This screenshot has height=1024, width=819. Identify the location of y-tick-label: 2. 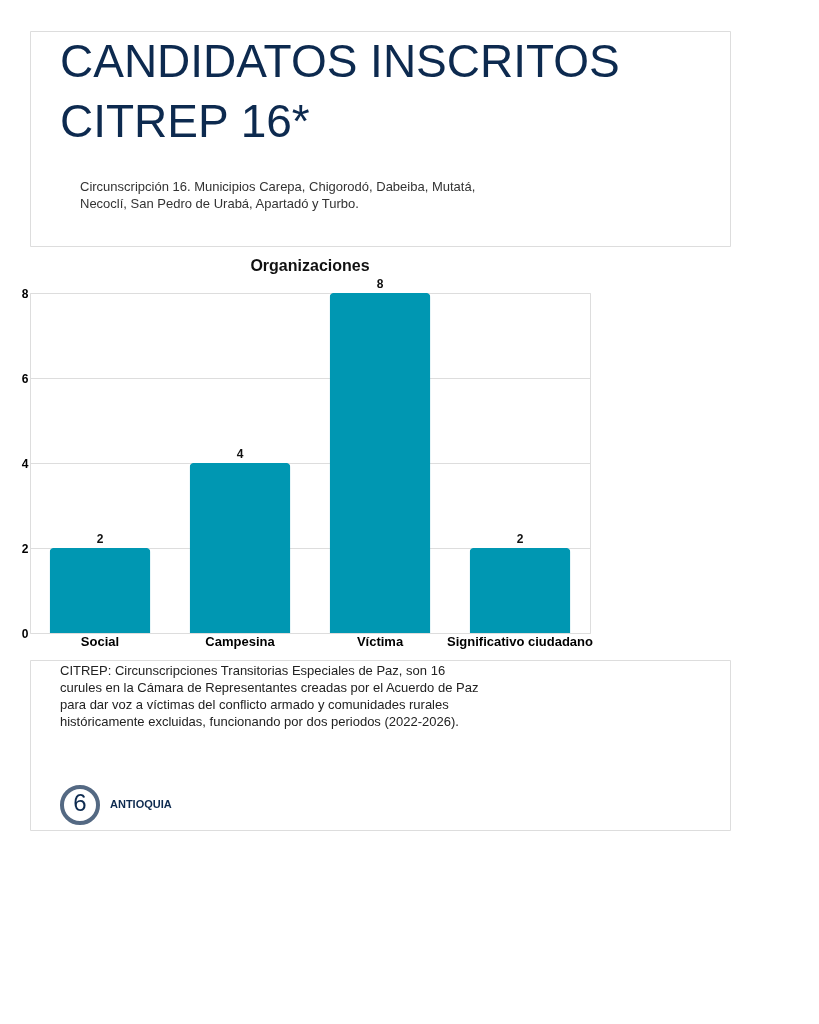
(25, 548).